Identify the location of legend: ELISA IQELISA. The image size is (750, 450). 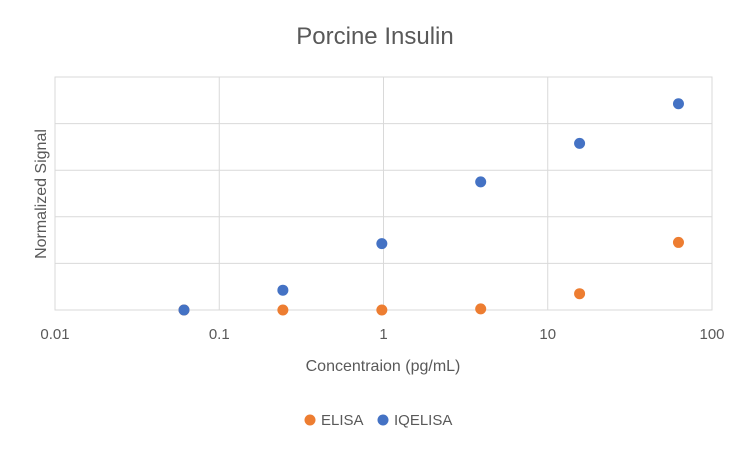
(378, 420).